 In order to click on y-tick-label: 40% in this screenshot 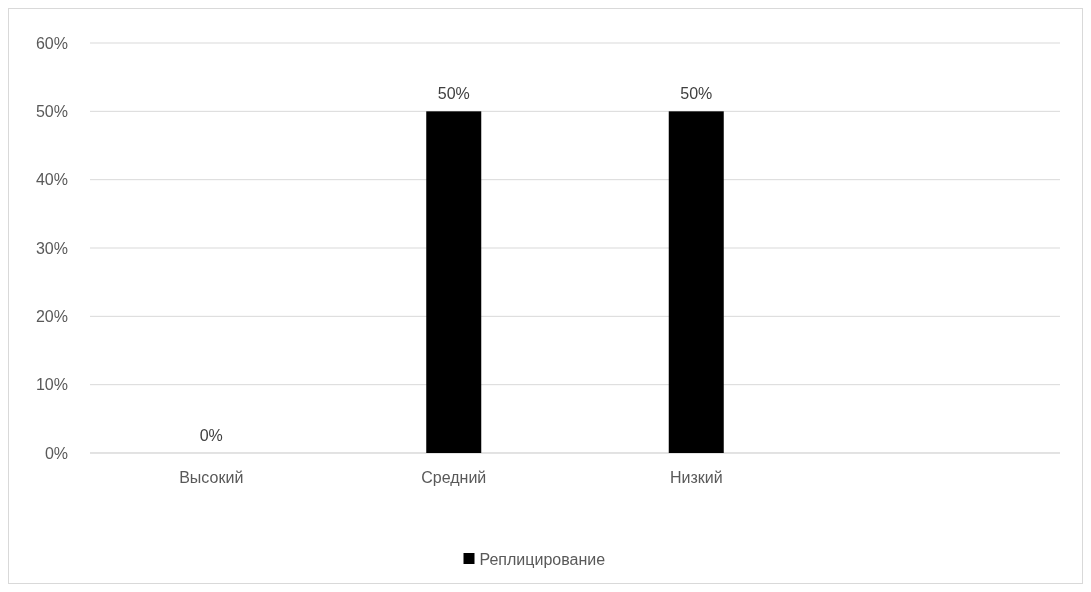, I will do `click(51, 180)`.